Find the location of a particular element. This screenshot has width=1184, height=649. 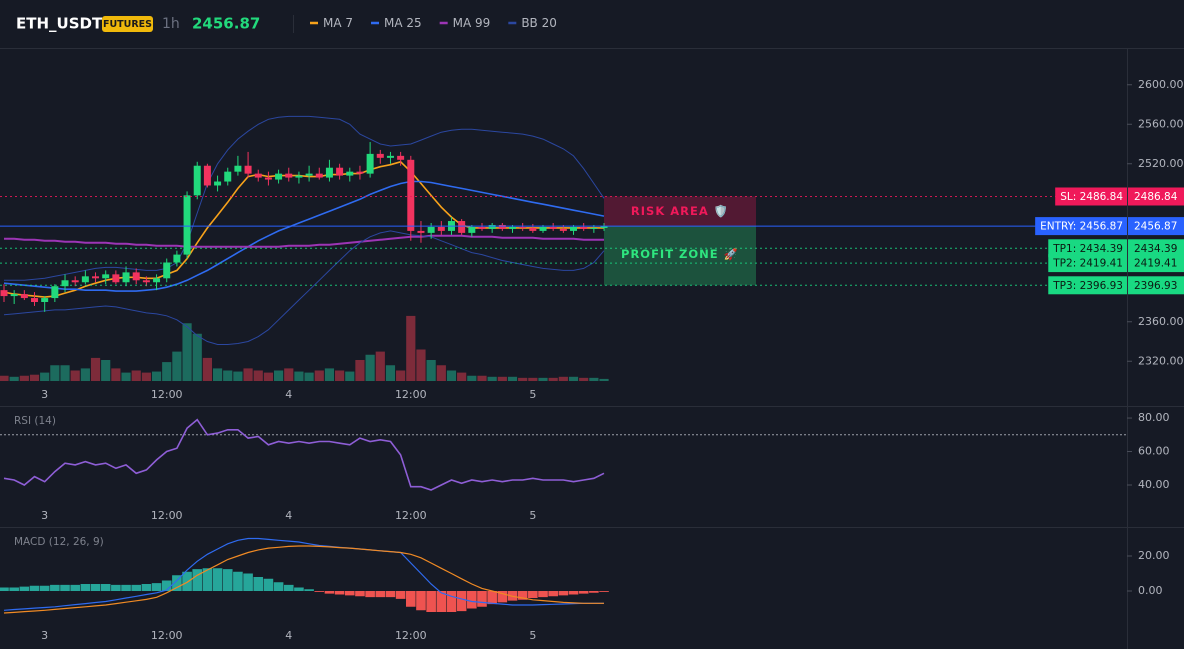

y-tick-label: 0.00 is located at coordinates (1150, 590).